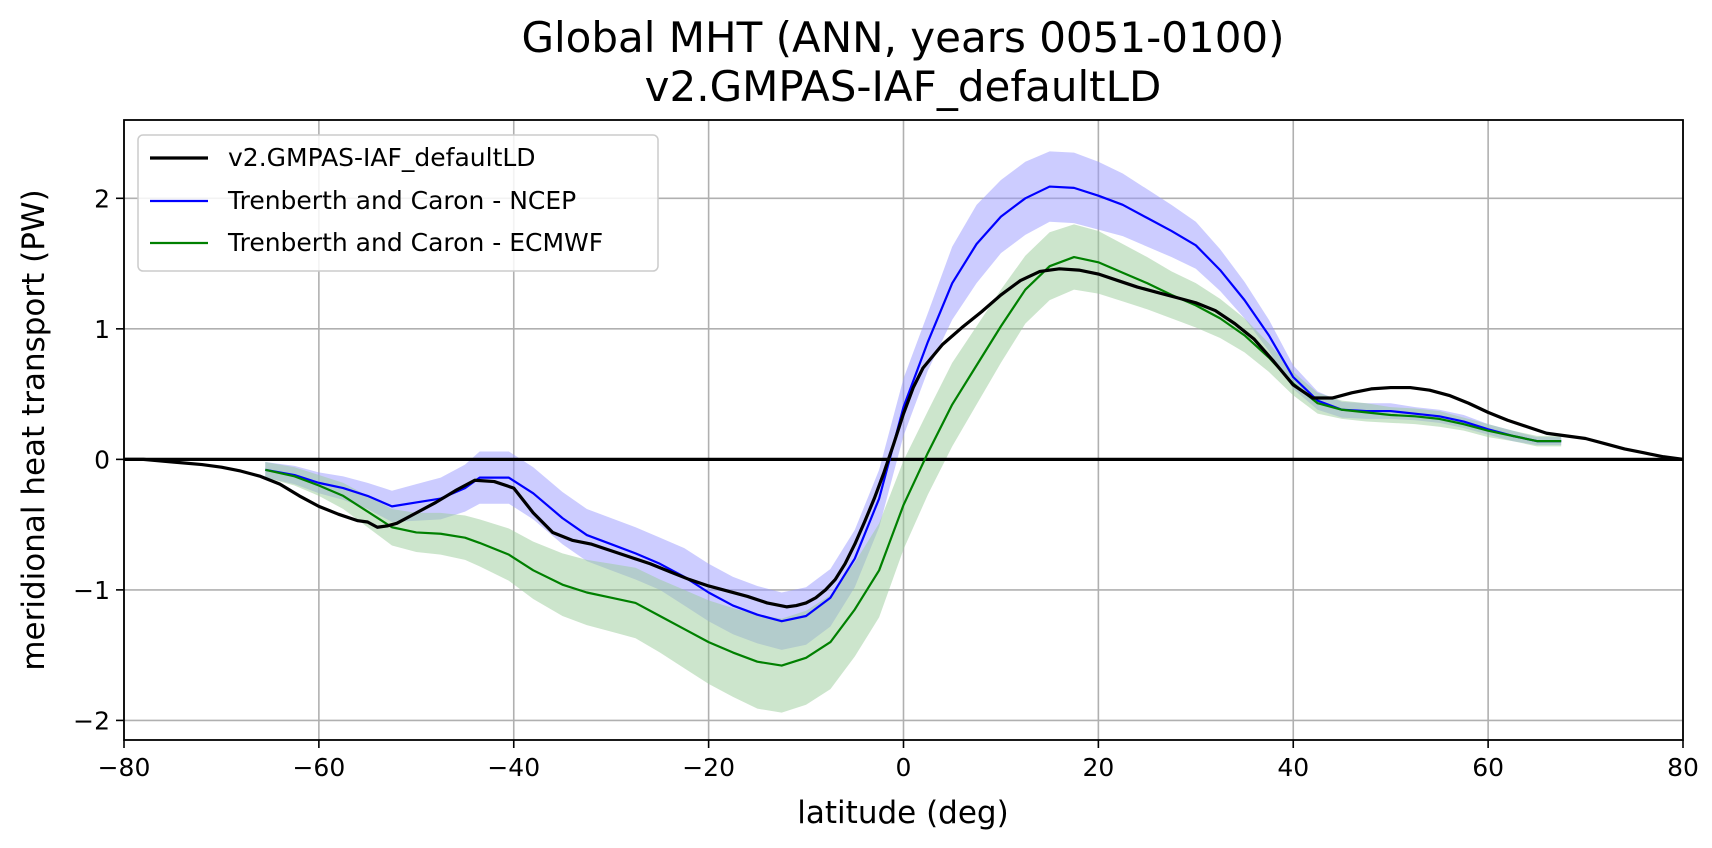  Describe the element at coordinates (401, 200) in the screenshot. I see `legend-label-ncep: Trenberth and Caron - NCEP` at that location.